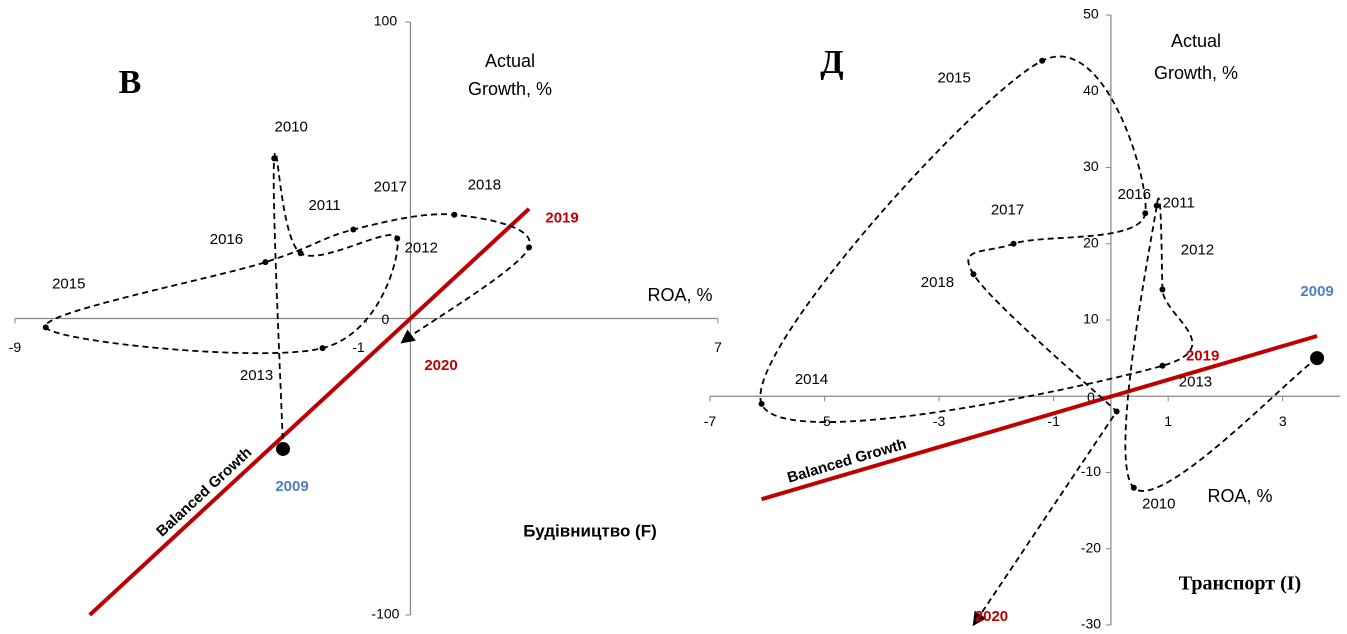  Describe the element at coordinates (1091, 14) in the screenshot. I see `y-tick-label: 50` at that location.